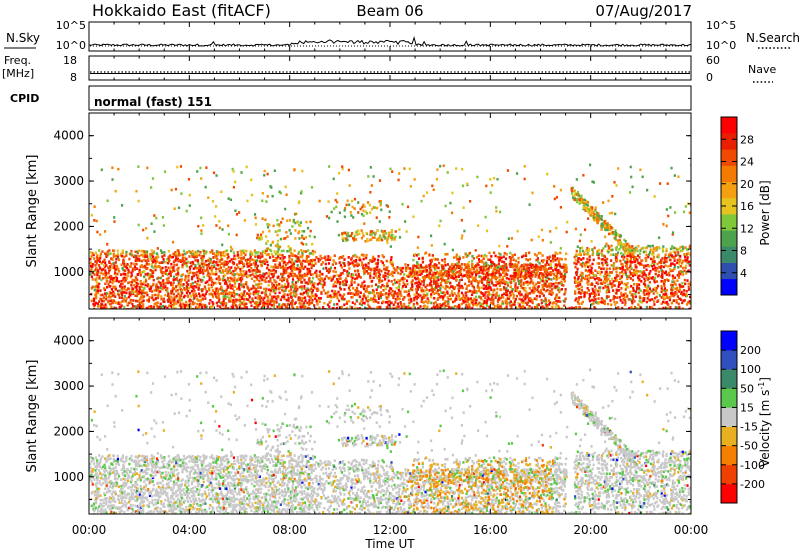 Image resolution: width=800 pixels, height=554 pixels. I want to click on velocity-colorbar-label: Velocity [m s-1], so click(764, 422).